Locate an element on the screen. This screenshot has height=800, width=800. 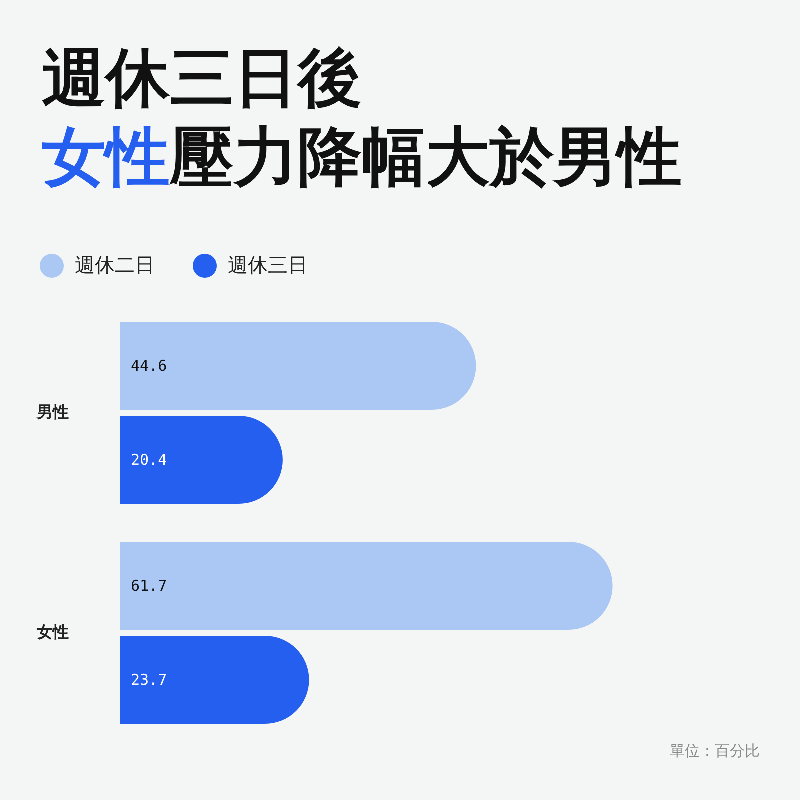
legend-item: 週休三日 is located at coordinates (250, 266).